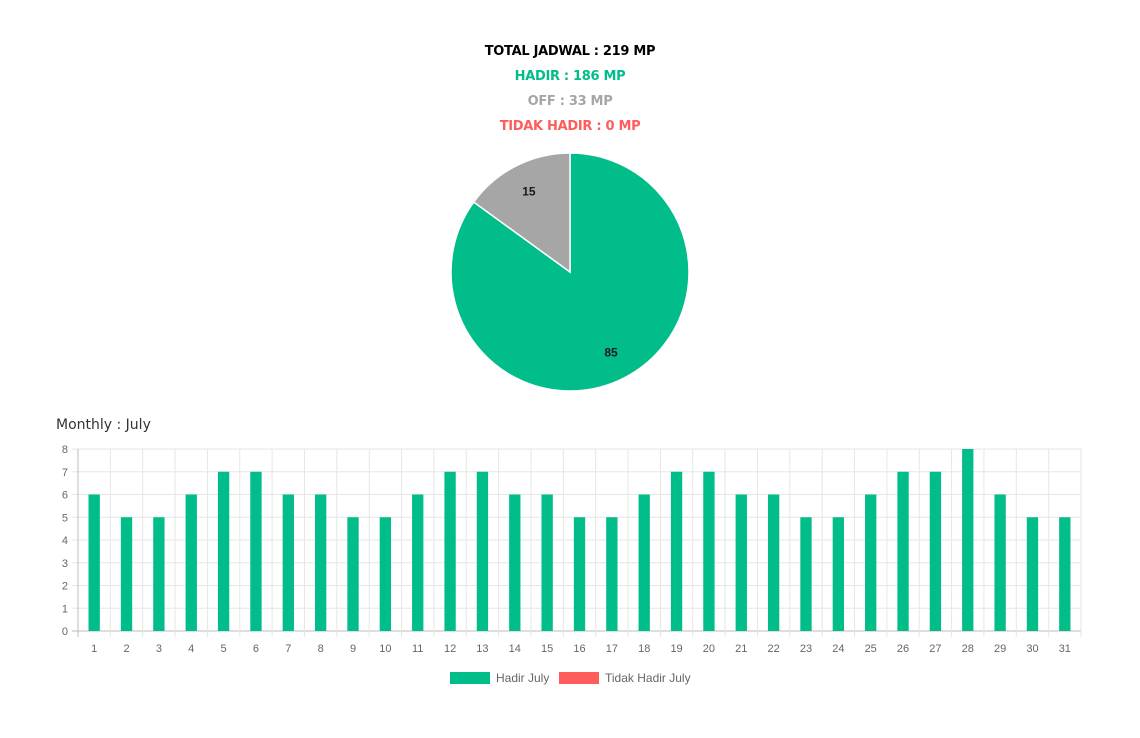  What do you see at coordinates (611, 353) in the screenshot?
I see `pie-data-label: 85` at bounding box center [611, 353].